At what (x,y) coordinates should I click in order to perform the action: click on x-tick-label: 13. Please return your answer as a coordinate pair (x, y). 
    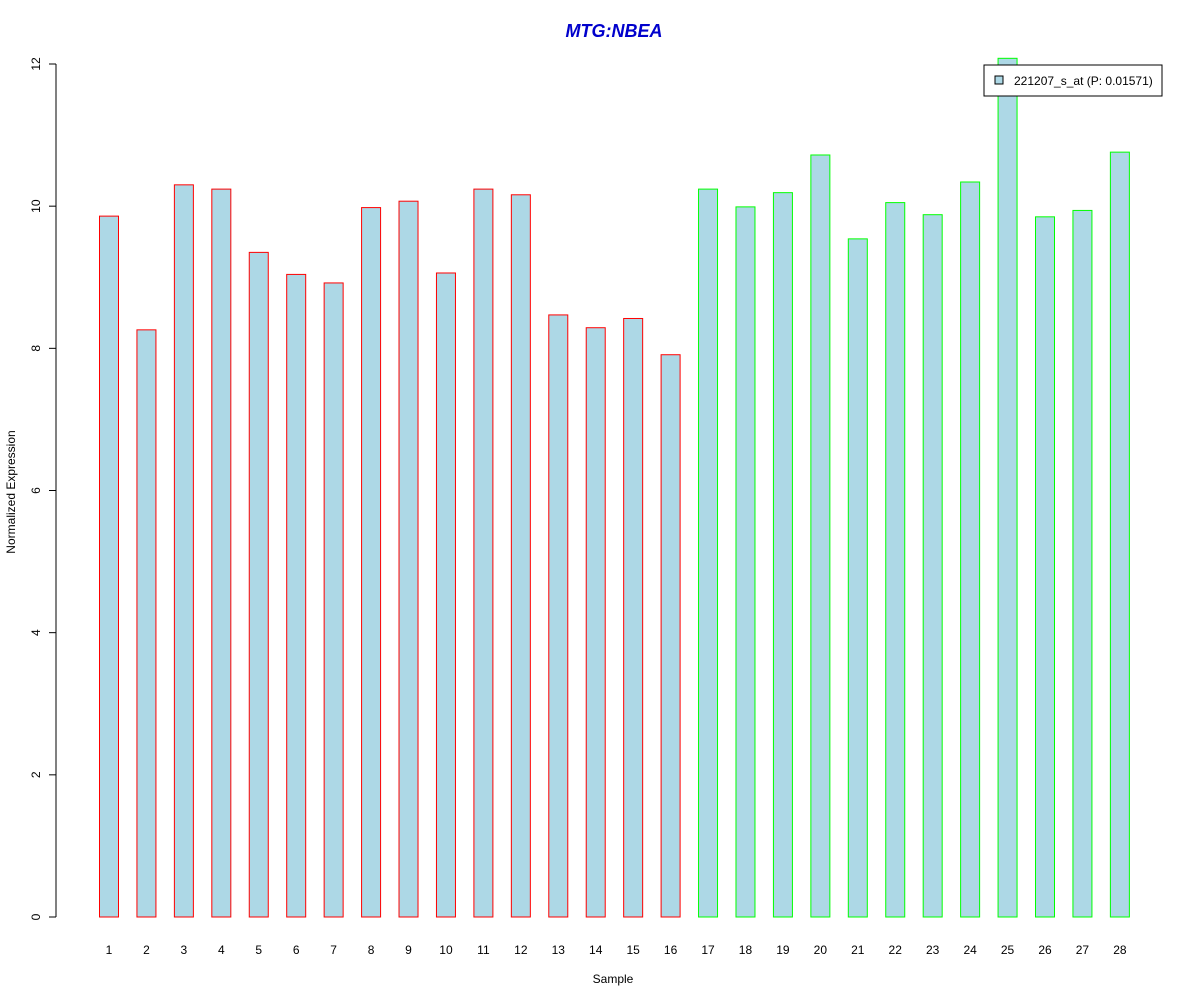
    Looking at the image, I should click on (559, 950).